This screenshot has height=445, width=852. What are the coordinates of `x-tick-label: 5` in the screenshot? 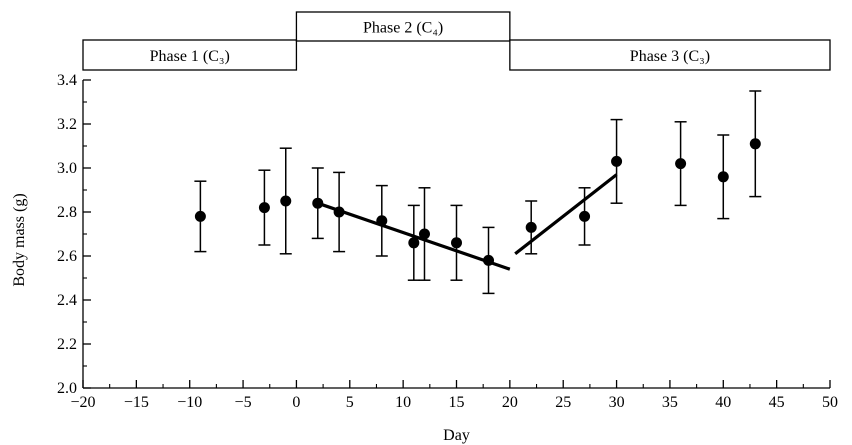 It's located at (350, 402).